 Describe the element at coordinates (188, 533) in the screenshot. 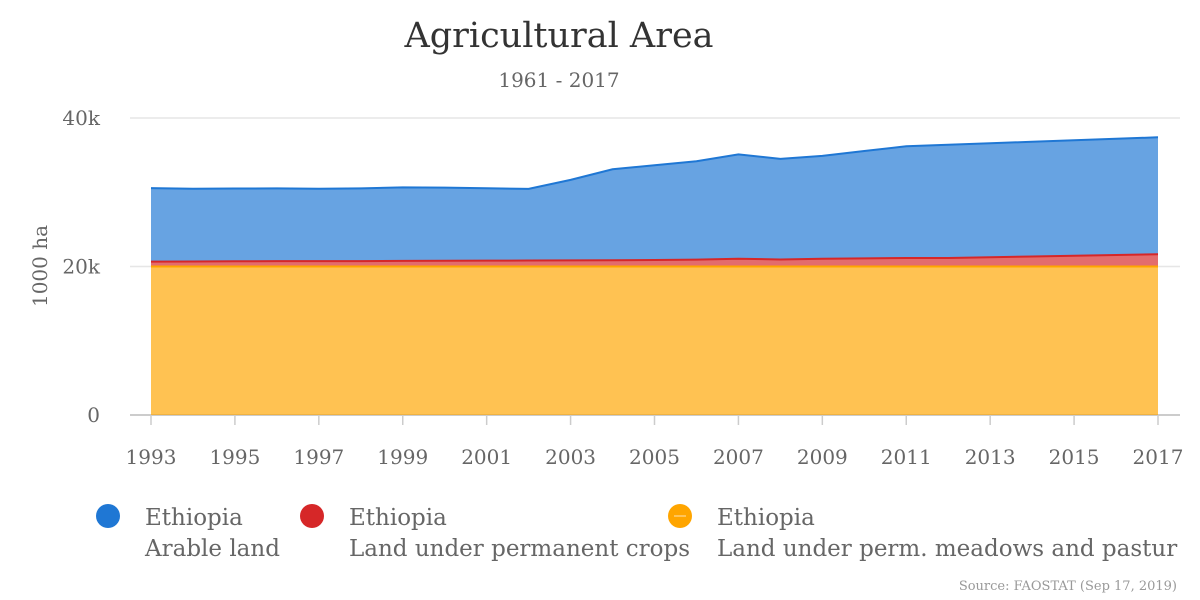

I see `legend-item-arable-land: Ethiopia Arable land` at that location.